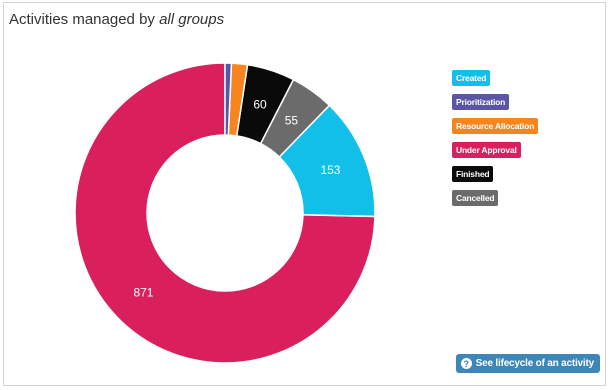 This screenshot has height=390, width=611. Describe the element at coordinates (330, 170) in the screenshot. I see `donut-data-label: 153` at that location.